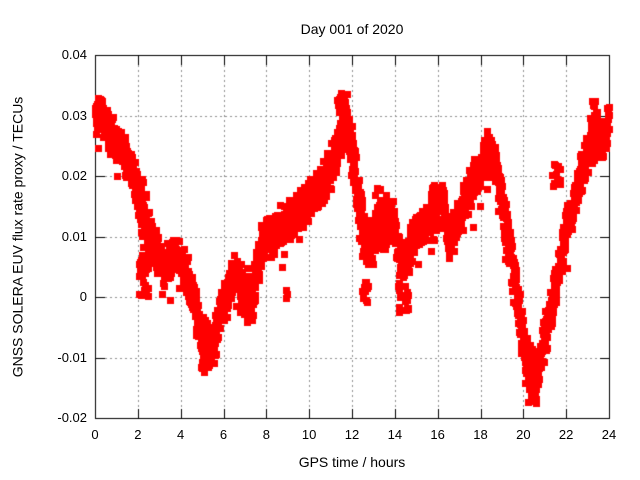 Image resolution: width=640 pixels, height=480 pixels. Describe the element at coordinates (352, 462) in the screenshot. I see `x-axis-label: GPS time / hours` at that location.